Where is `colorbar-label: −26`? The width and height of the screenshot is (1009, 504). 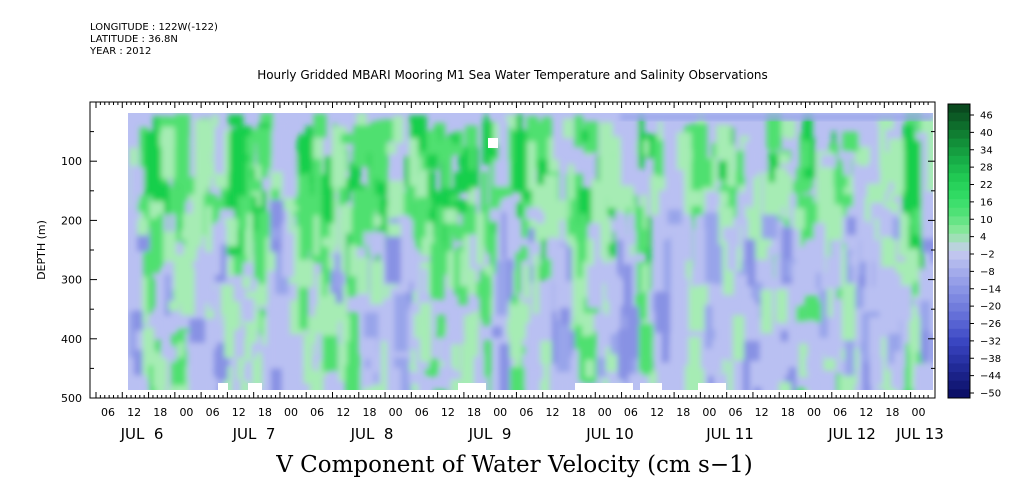
colorbar-label: −26 is located at coordinates (990, 324).